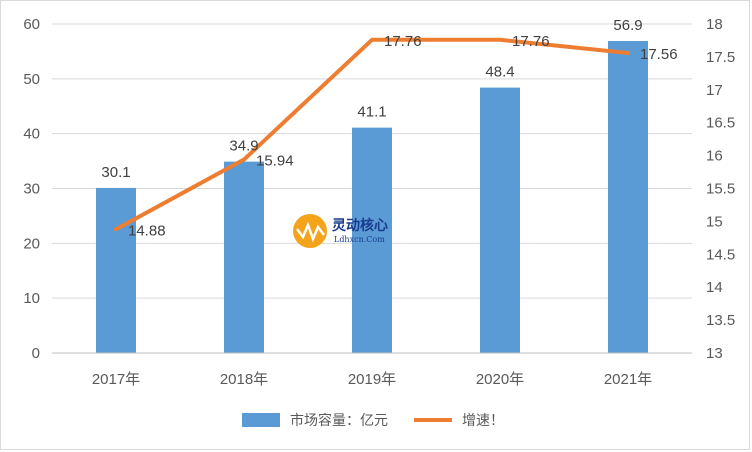  What do you see at coordinates (339, 420) in the screenshot?
I see `legend-bar-label: 市场容量：亿元` at bounding box center [339, 420].